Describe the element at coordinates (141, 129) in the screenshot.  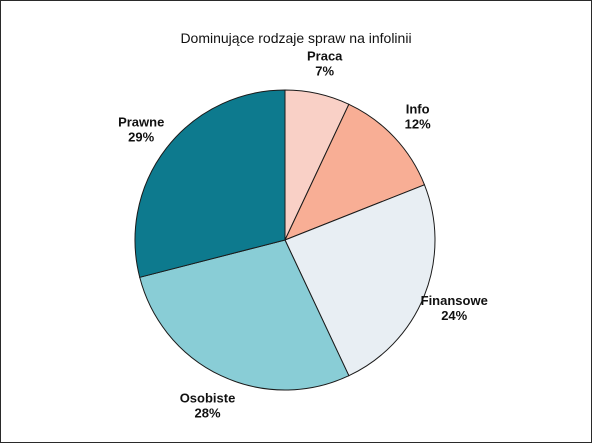
I see `slice-label-prawne: Prawne 29%` at that location.